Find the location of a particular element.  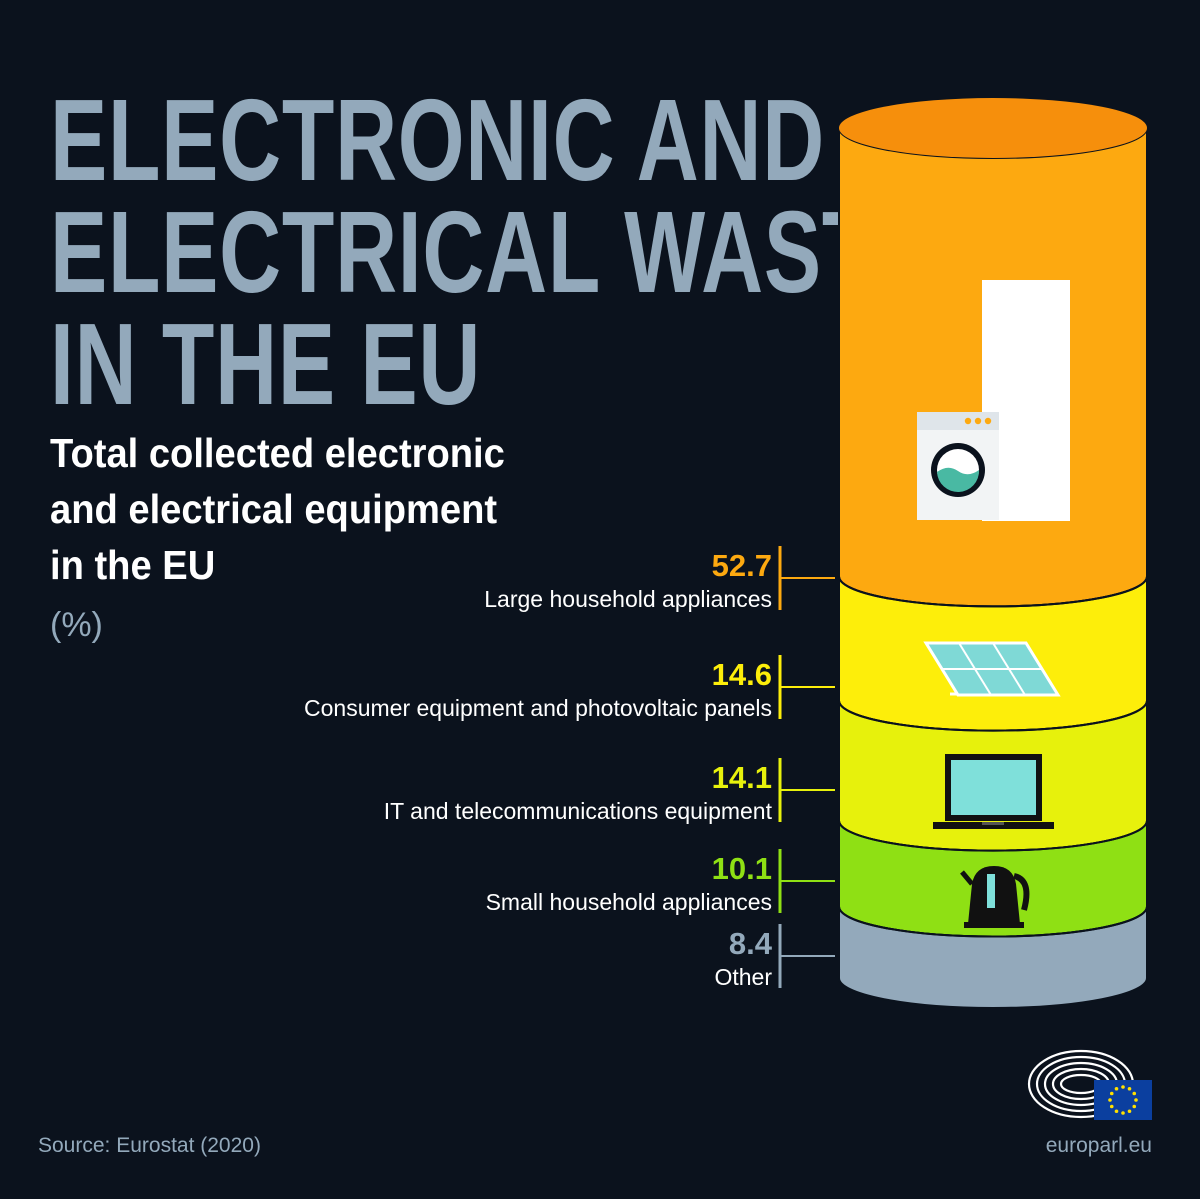

site-url: europarl.eu is located at coordinates (1098, 1145).